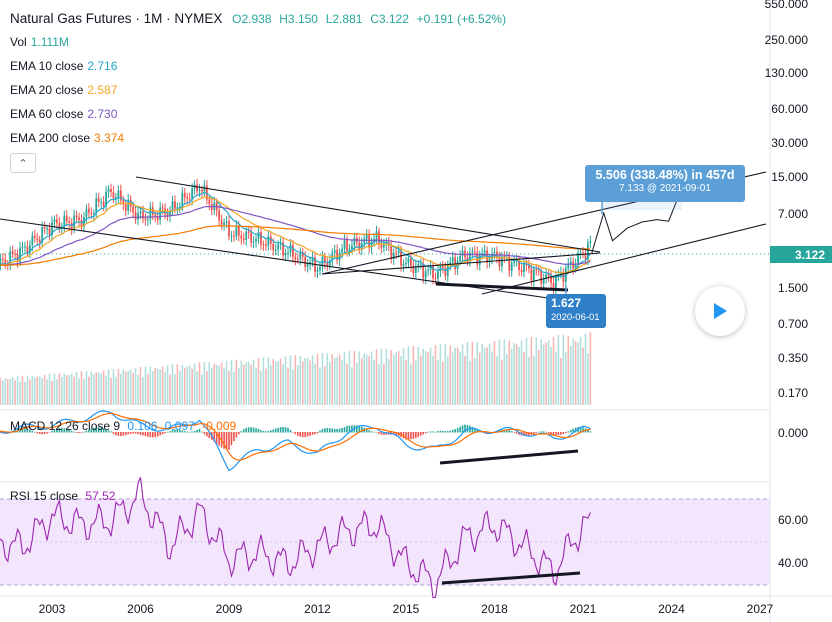 Image resolution: width=832 pixels, height=622 pixels. I want to click on current-price-tag, so click(801, 254).